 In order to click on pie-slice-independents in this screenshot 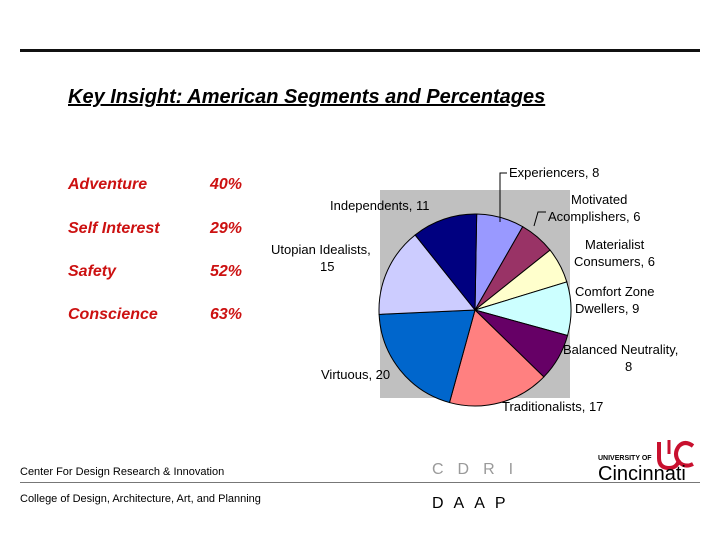, I will do `click(446, 262)`.